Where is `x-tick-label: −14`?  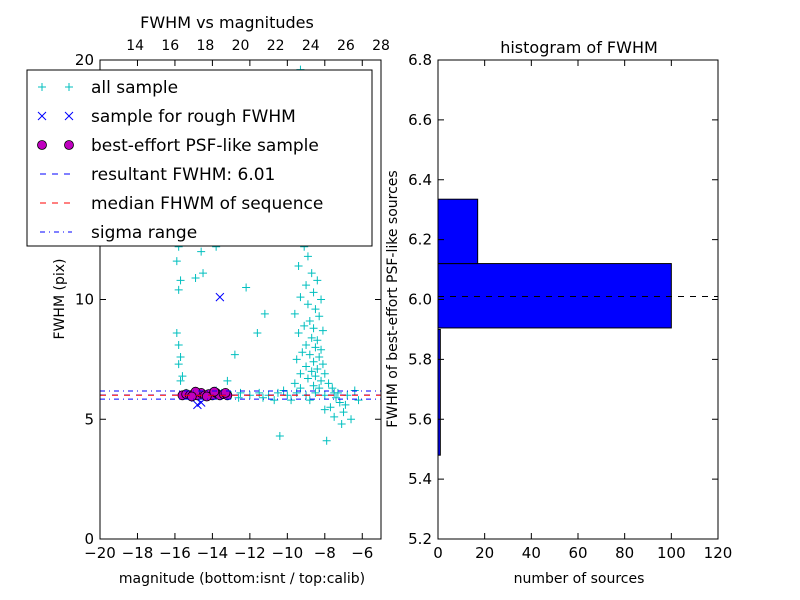
x-tick-label: −14 is located at coordinates (213, 553).